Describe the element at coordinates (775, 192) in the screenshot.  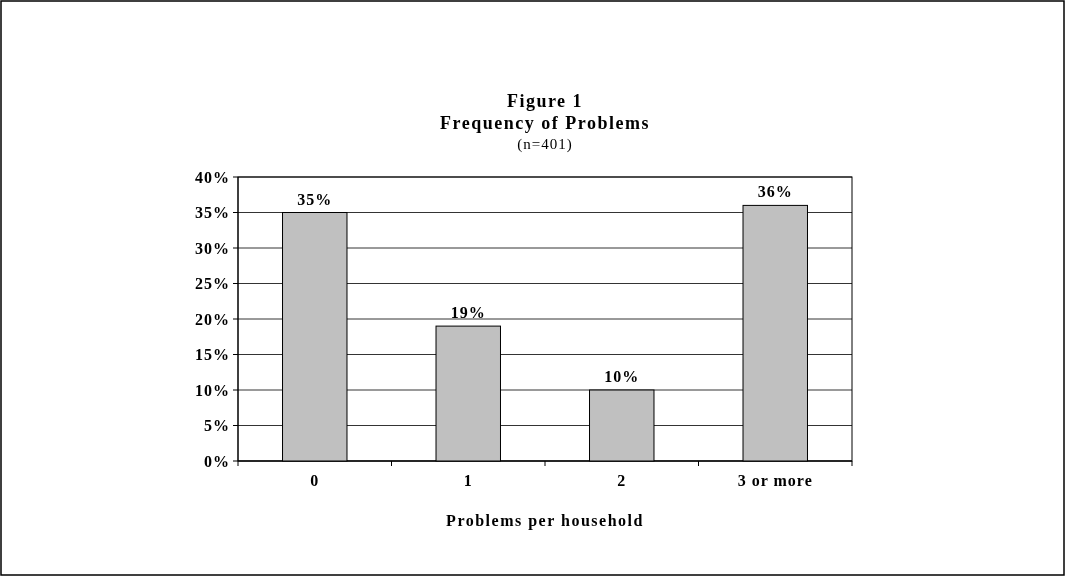
I see `data-label: 36%` at that location.